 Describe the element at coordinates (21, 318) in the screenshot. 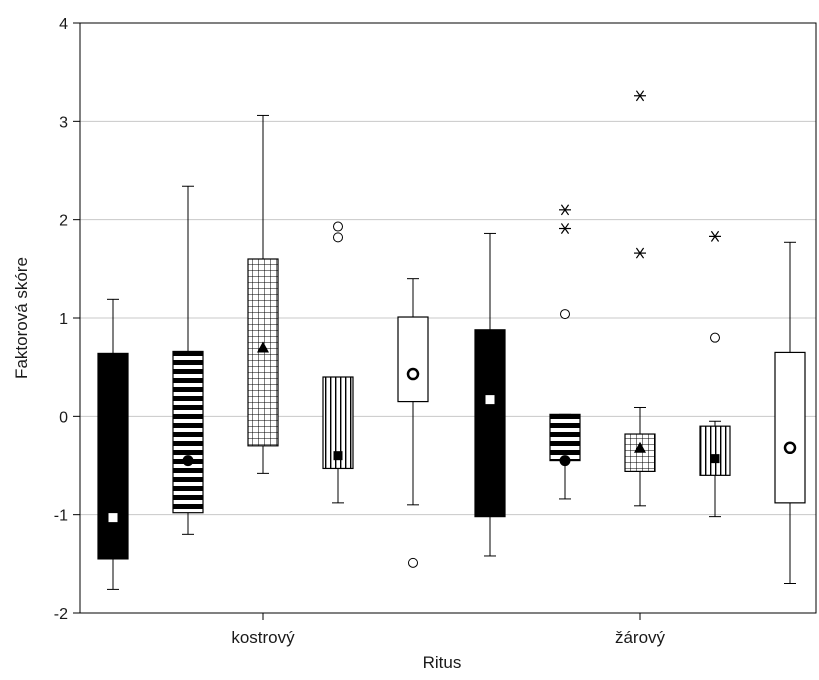

I see `y-axis-label: Faktorová skóre` at that location.